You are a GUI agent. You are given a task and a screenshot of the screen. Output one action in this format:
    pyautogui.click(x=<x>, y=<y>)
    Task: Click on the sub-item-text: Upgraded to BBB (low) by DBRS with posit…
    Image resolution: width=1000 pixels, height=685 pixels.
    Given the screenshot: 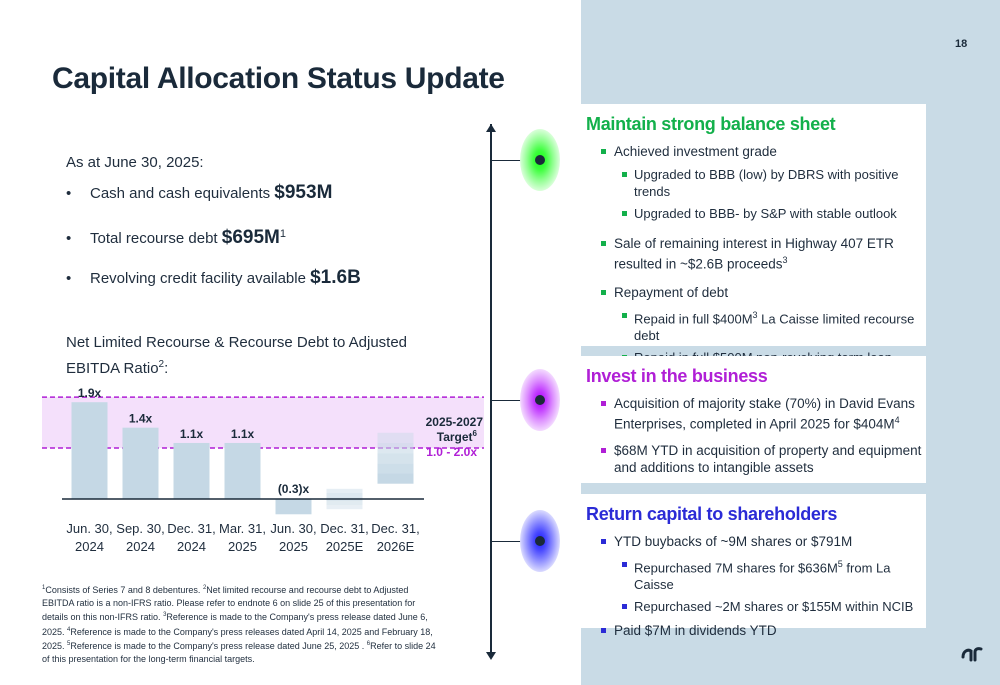 What is the action you would take?
    pyautogui.click(x=766, y=183)
    